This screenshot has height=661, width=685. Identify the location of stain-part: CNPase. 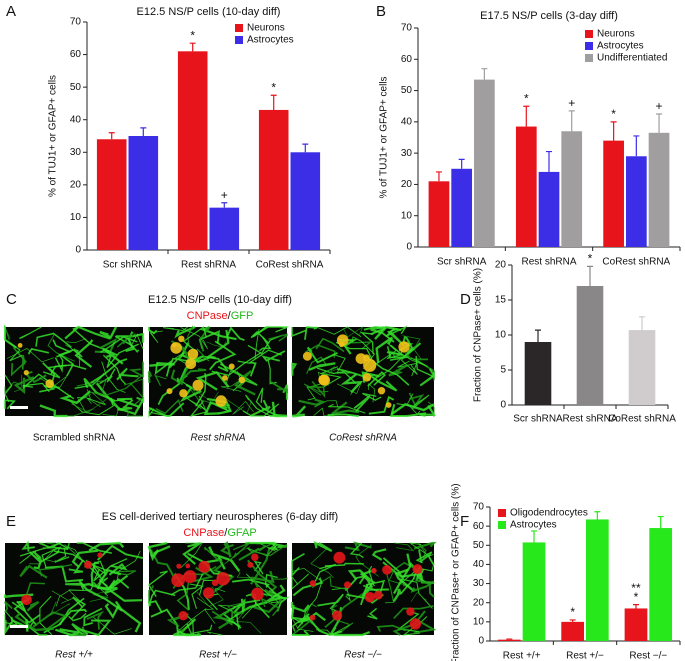
(207, 316).